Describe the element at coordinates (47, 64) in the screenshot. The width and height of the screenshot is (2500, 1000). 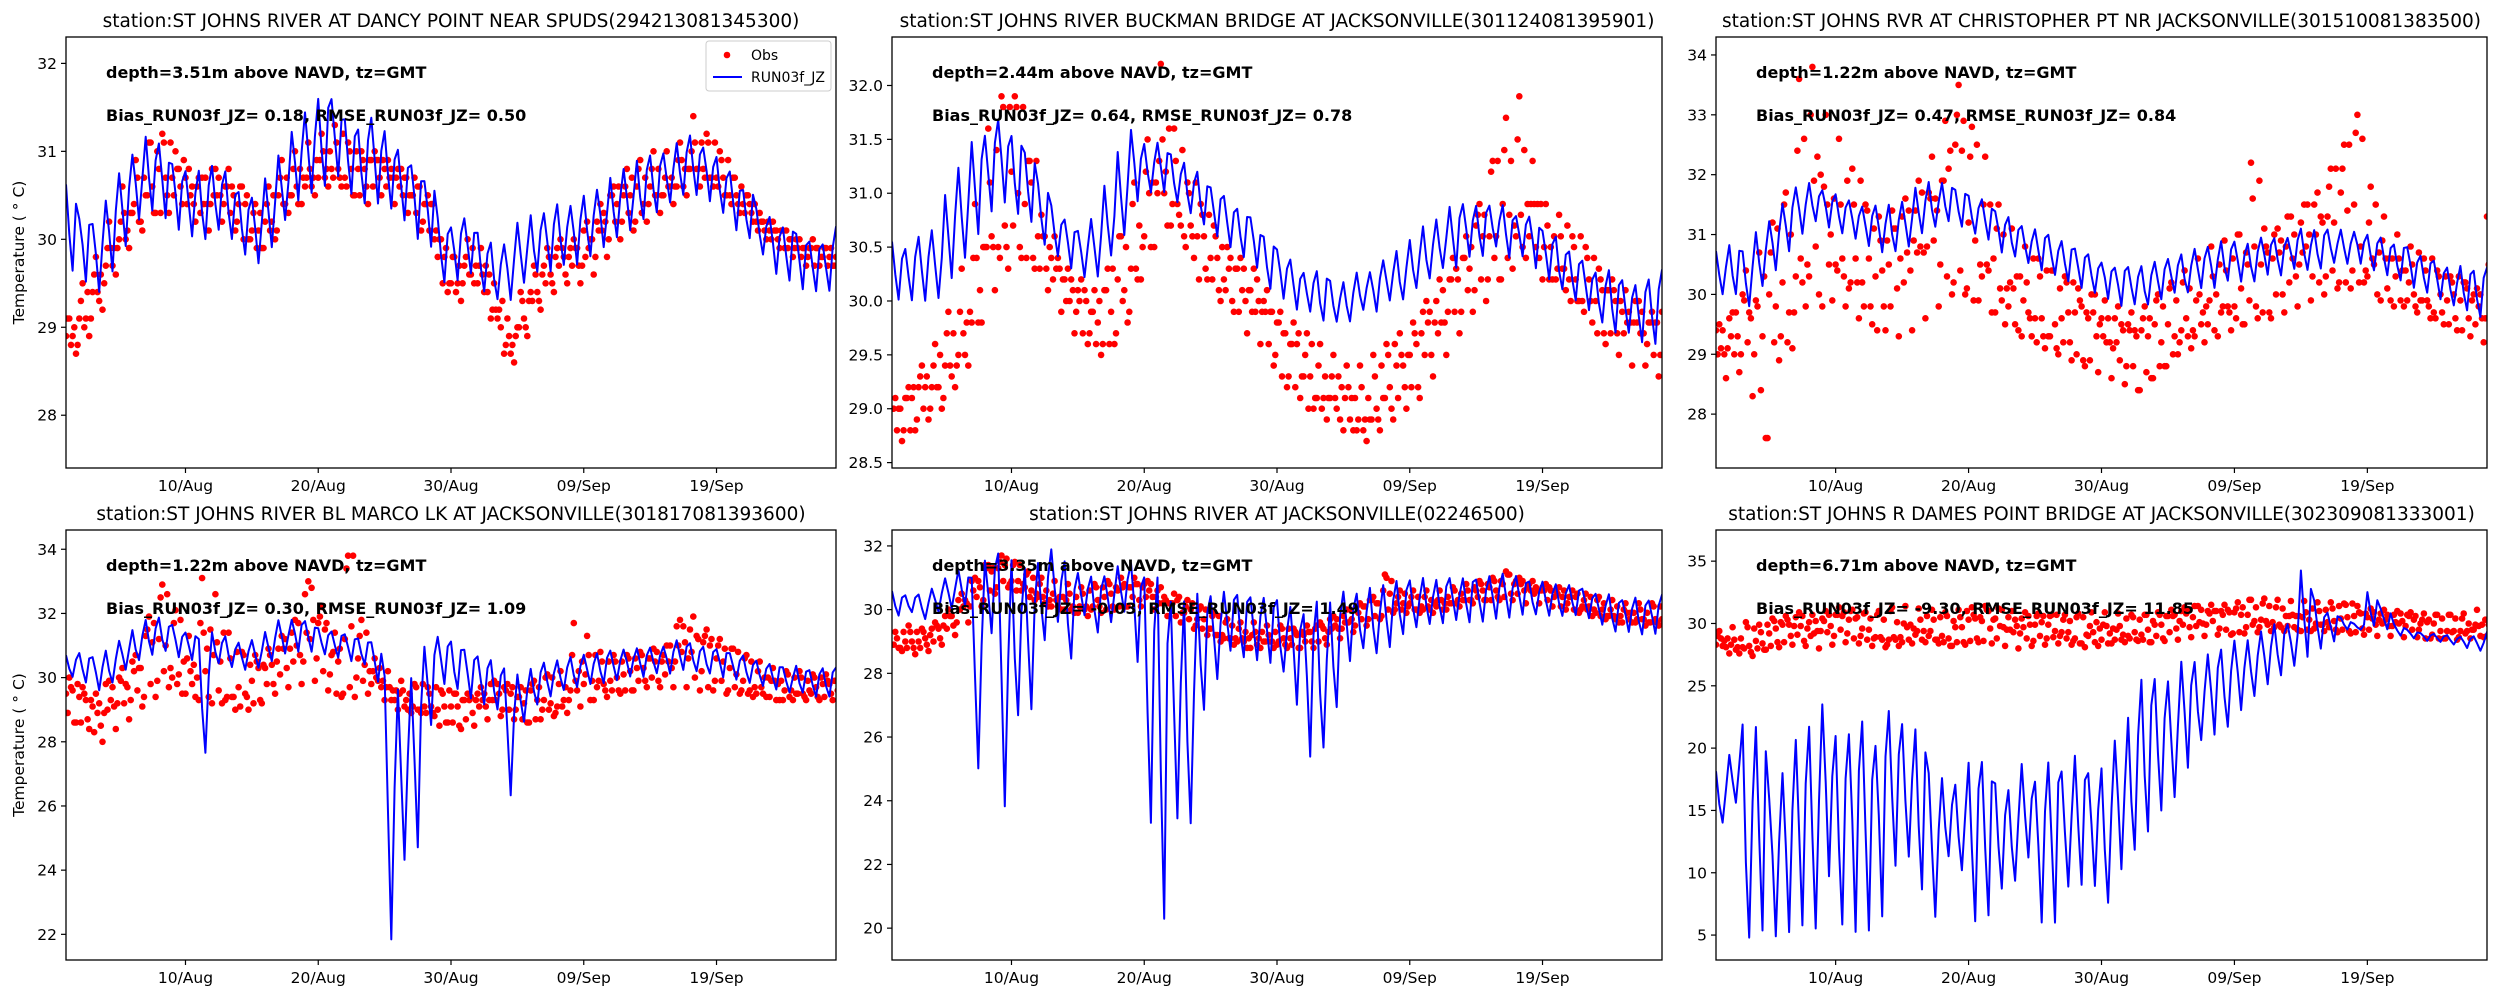
I see `y-tick-label: 32` at that location.